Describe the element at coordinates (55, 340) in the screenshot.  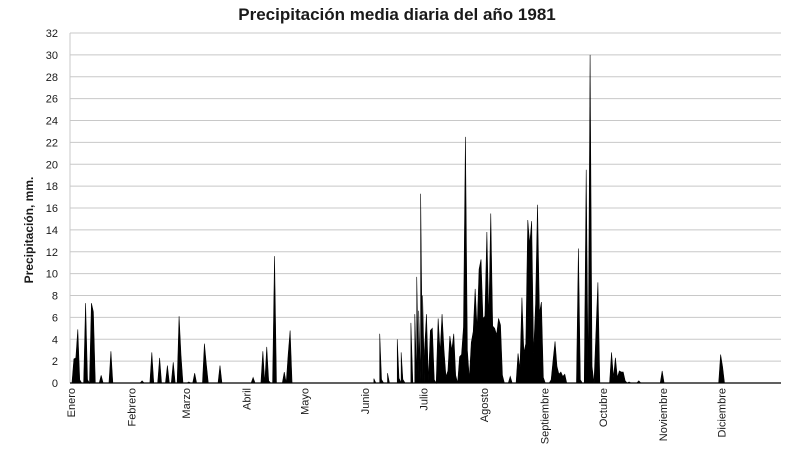
I see `y-tick-label: 4` at that location.